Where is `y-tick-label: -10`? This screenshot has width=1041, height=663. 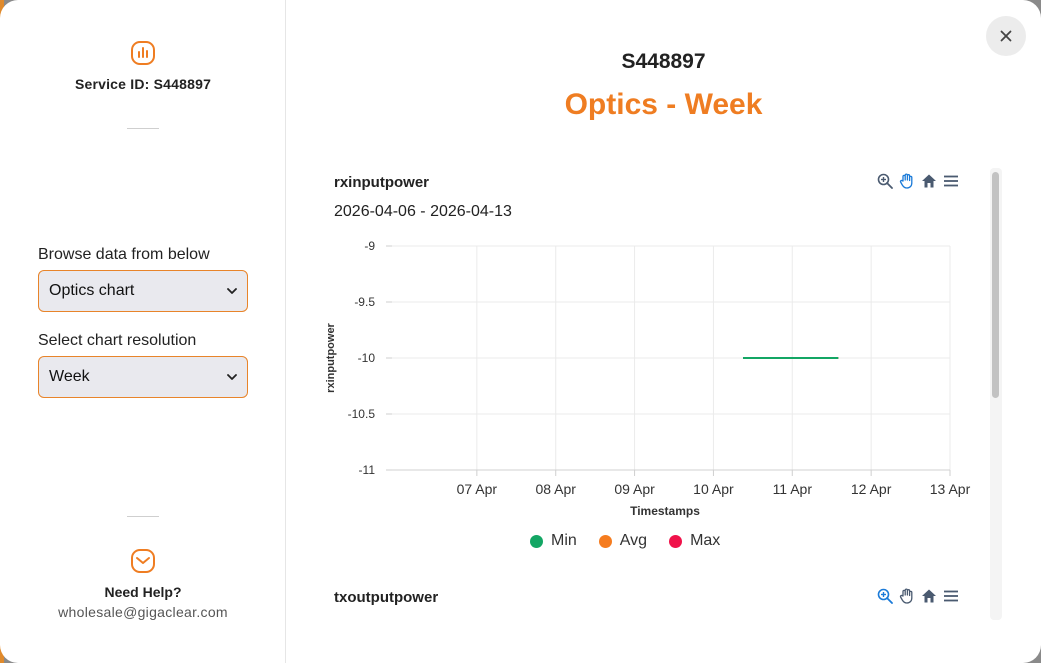 y-tick-label: -10 is located at coordinates (367, 358).